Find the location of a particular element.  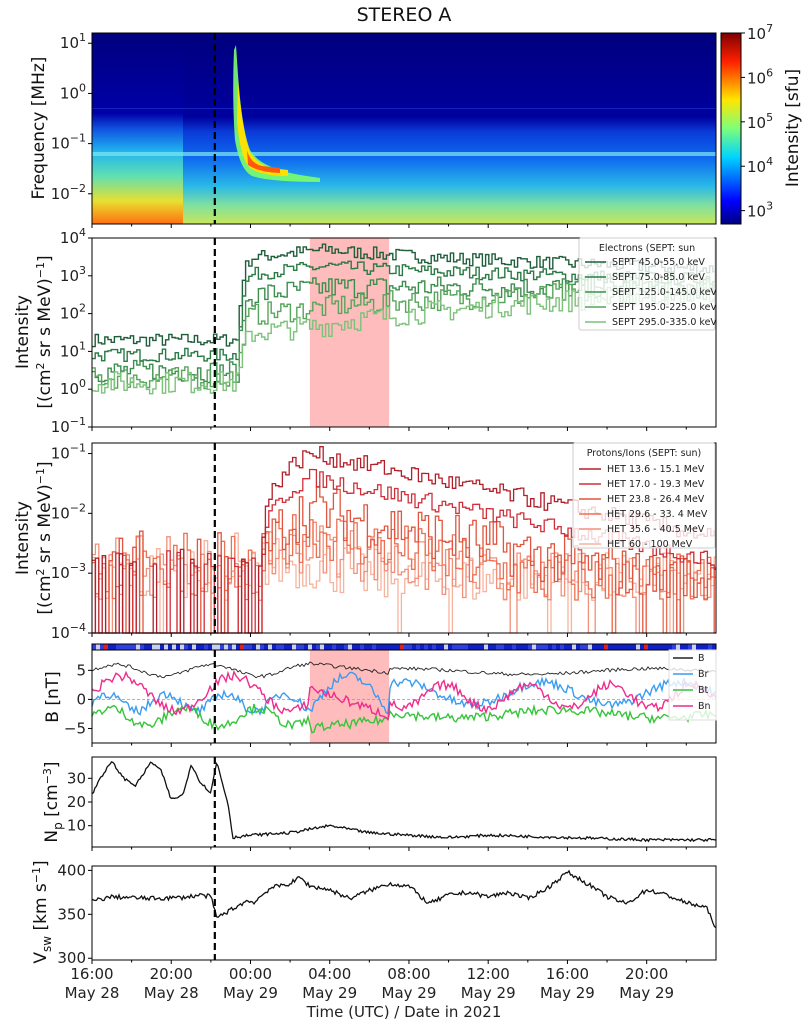

colorbar-tick-label: 10⁷ is located at coordinates (760, 32).